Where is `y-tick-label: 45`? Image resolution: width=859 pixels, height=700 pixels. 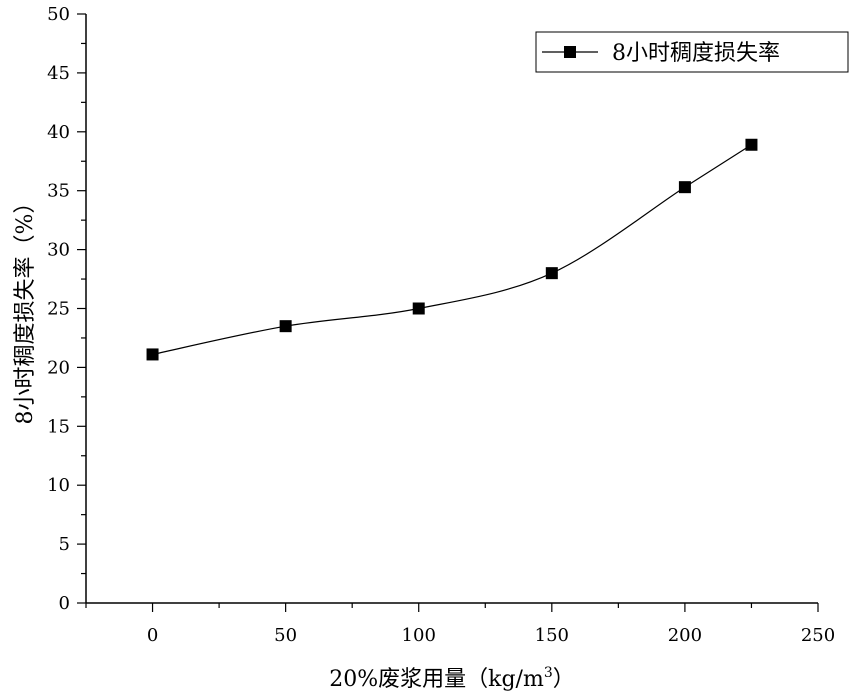 y-tick-label: 45 is located at coordinates (58, 73).